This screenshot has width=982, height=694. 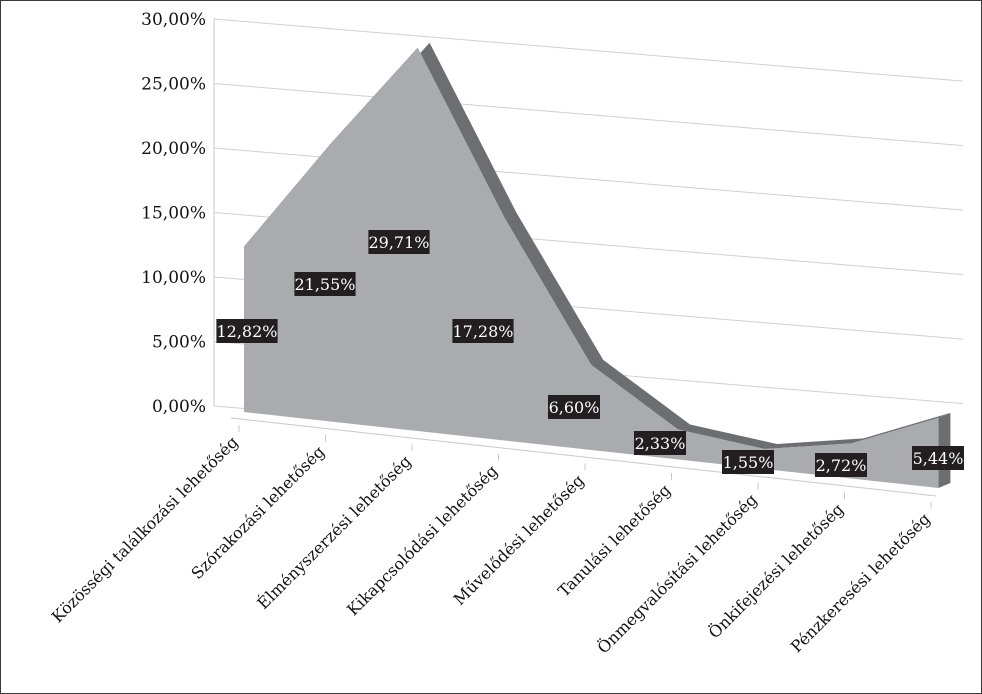 I want to click on x-axis-line, so click(x=583, y=457).